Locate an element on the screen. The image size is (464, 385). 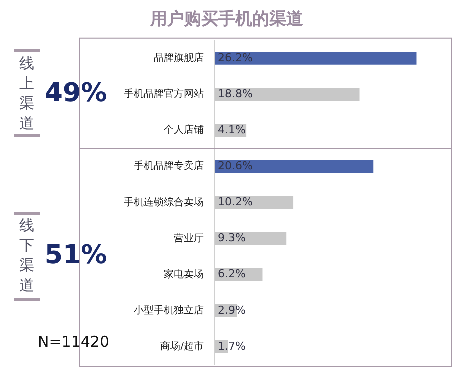
y-tick-label: 营业厅 is located at coordinates (189, 238).